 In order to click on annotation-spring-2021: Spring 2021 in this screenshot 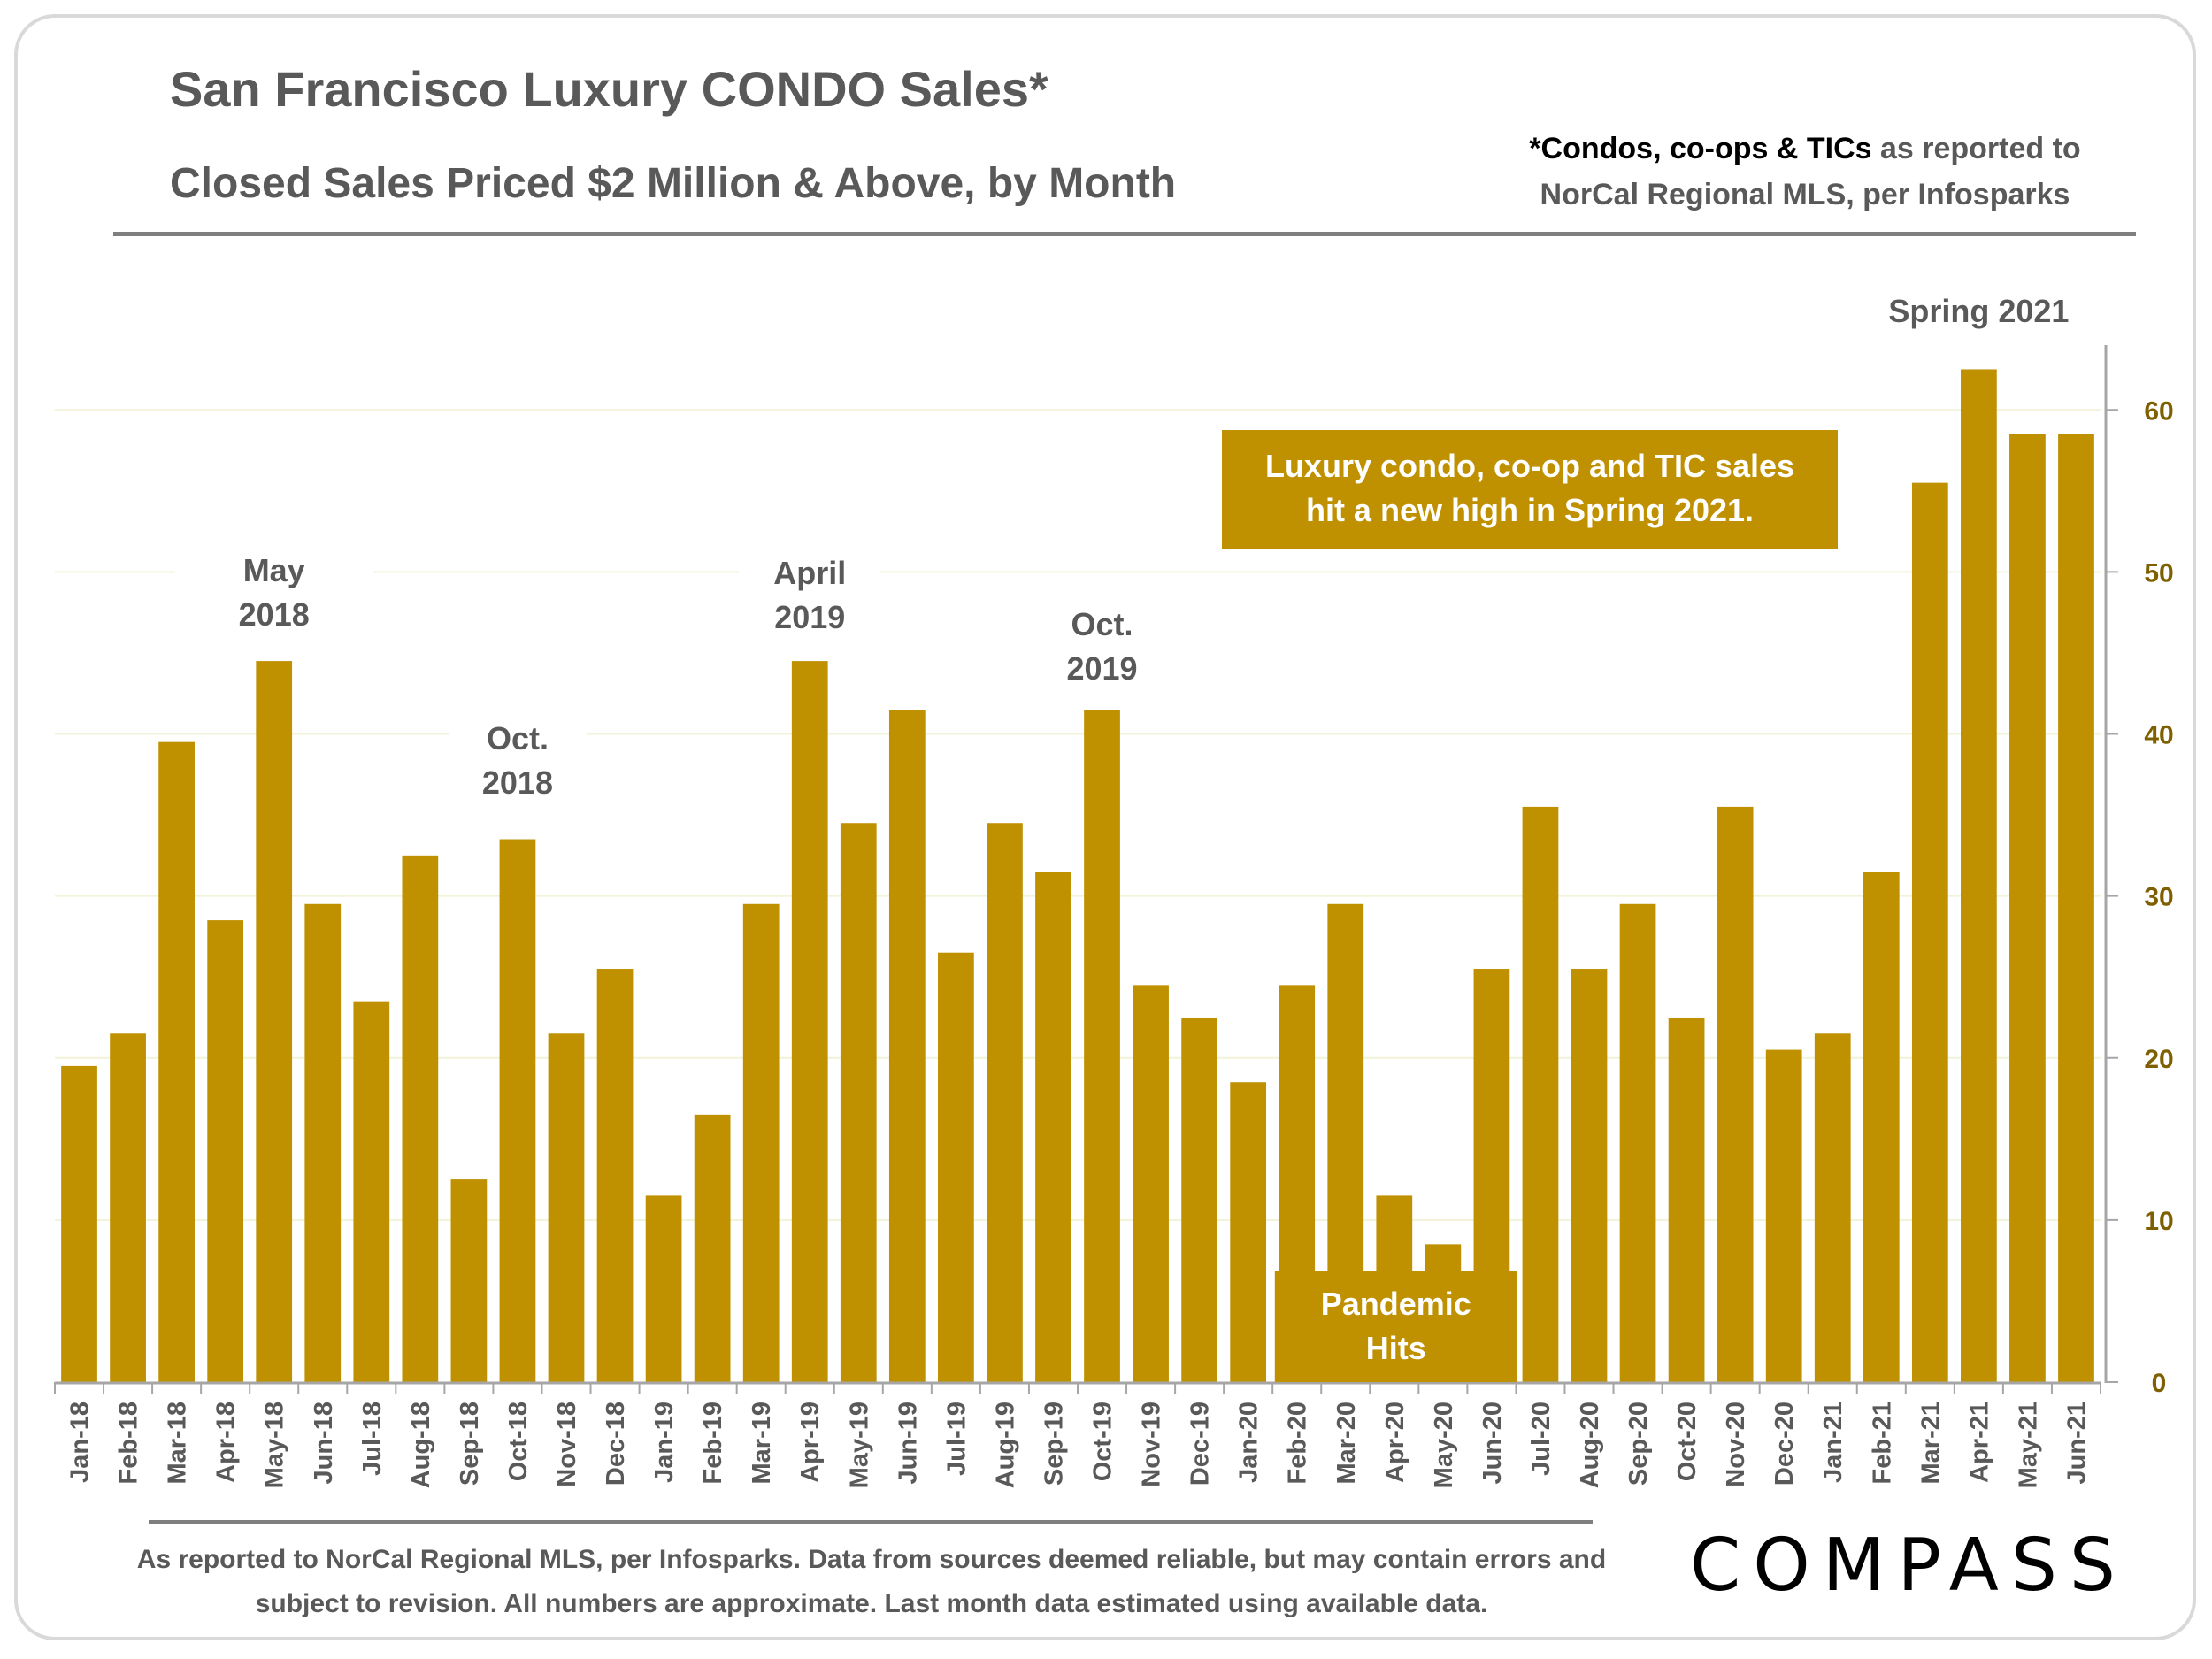, I will do `click(1979, 311)`.